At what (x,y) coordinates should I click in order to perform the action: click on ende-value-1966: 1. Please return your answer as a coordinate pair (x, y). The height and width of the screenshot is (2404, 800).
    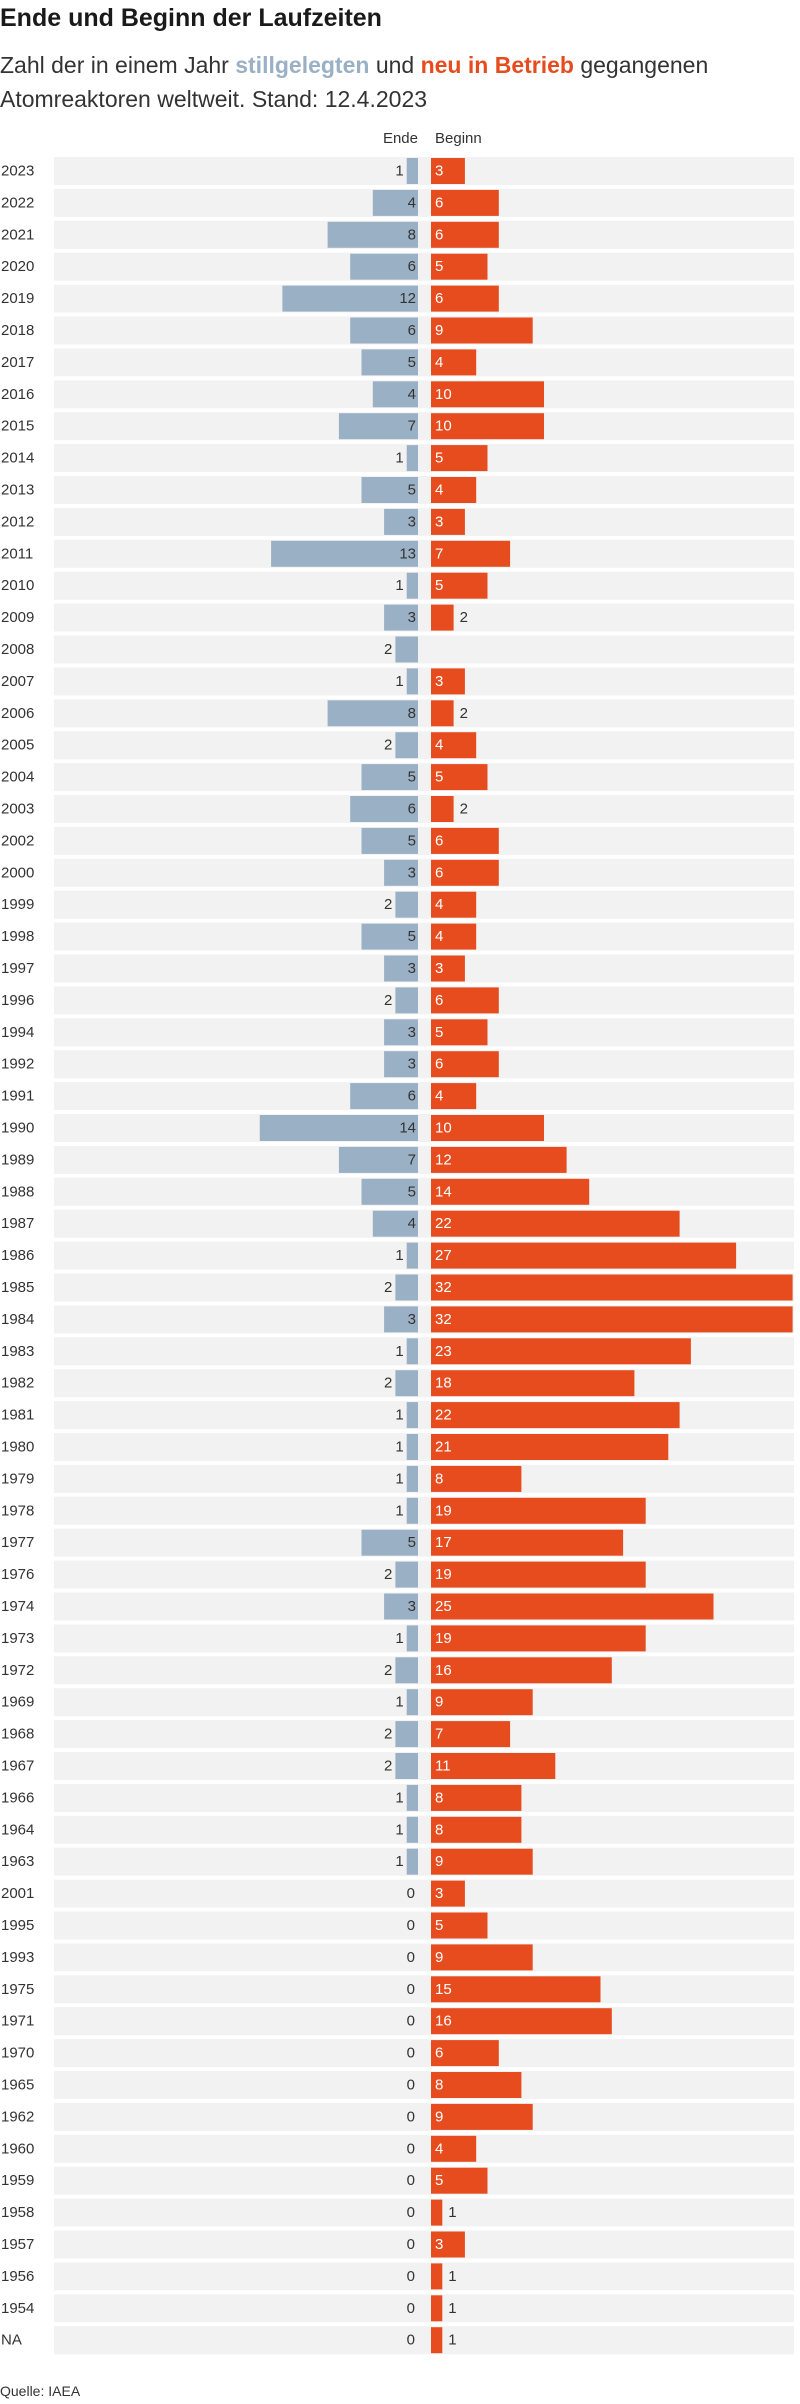
    Looking at the image, I should click on (399, 1797).